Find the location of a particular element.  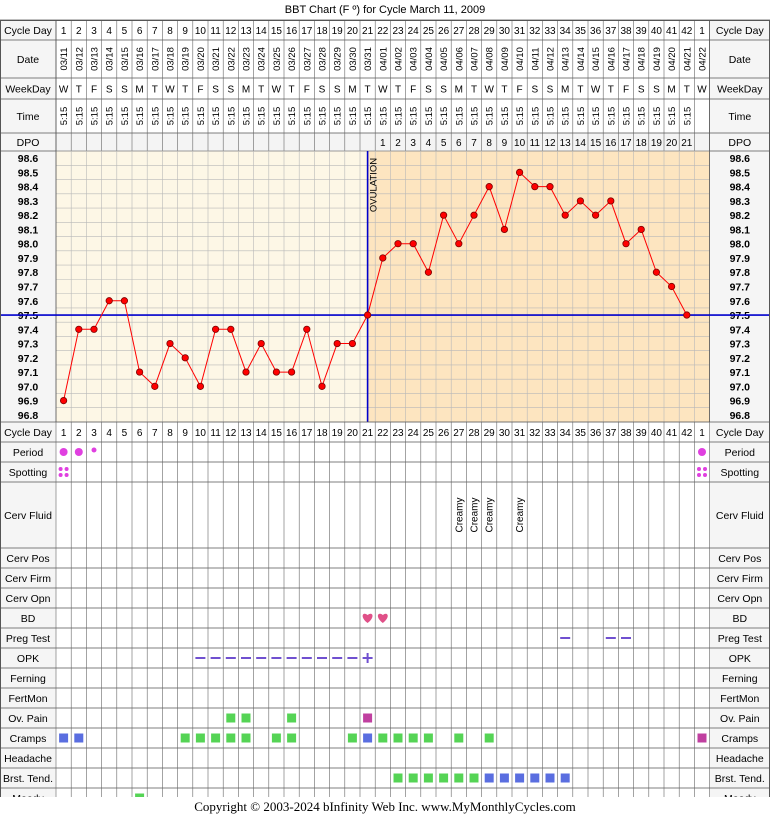

row-label-right-moody: Moody is located at coordinates (740, 795).